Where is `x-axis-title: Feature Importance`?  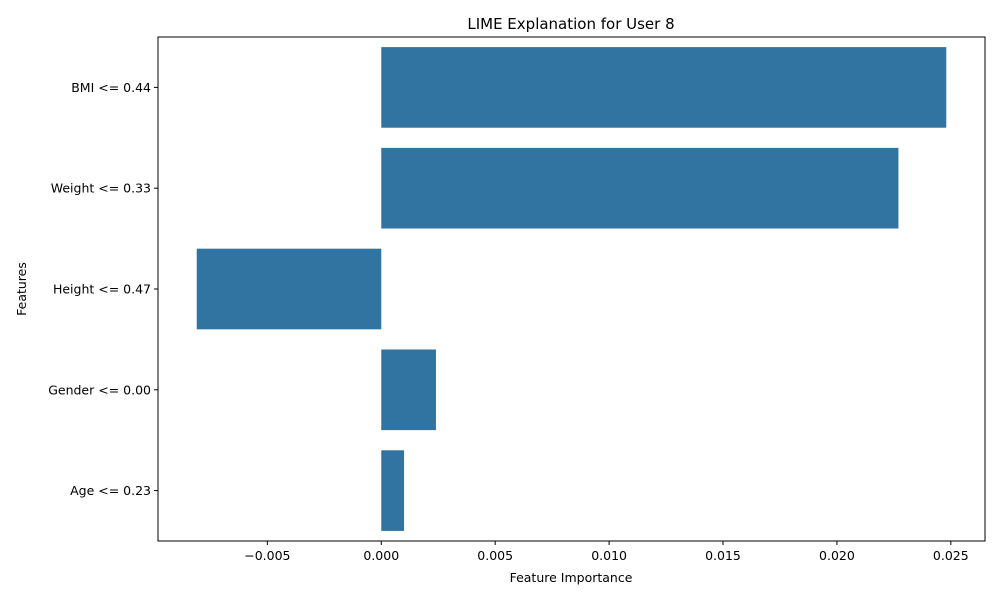
x-axis-title: Feature Importance is located at coordinates (571, 577).